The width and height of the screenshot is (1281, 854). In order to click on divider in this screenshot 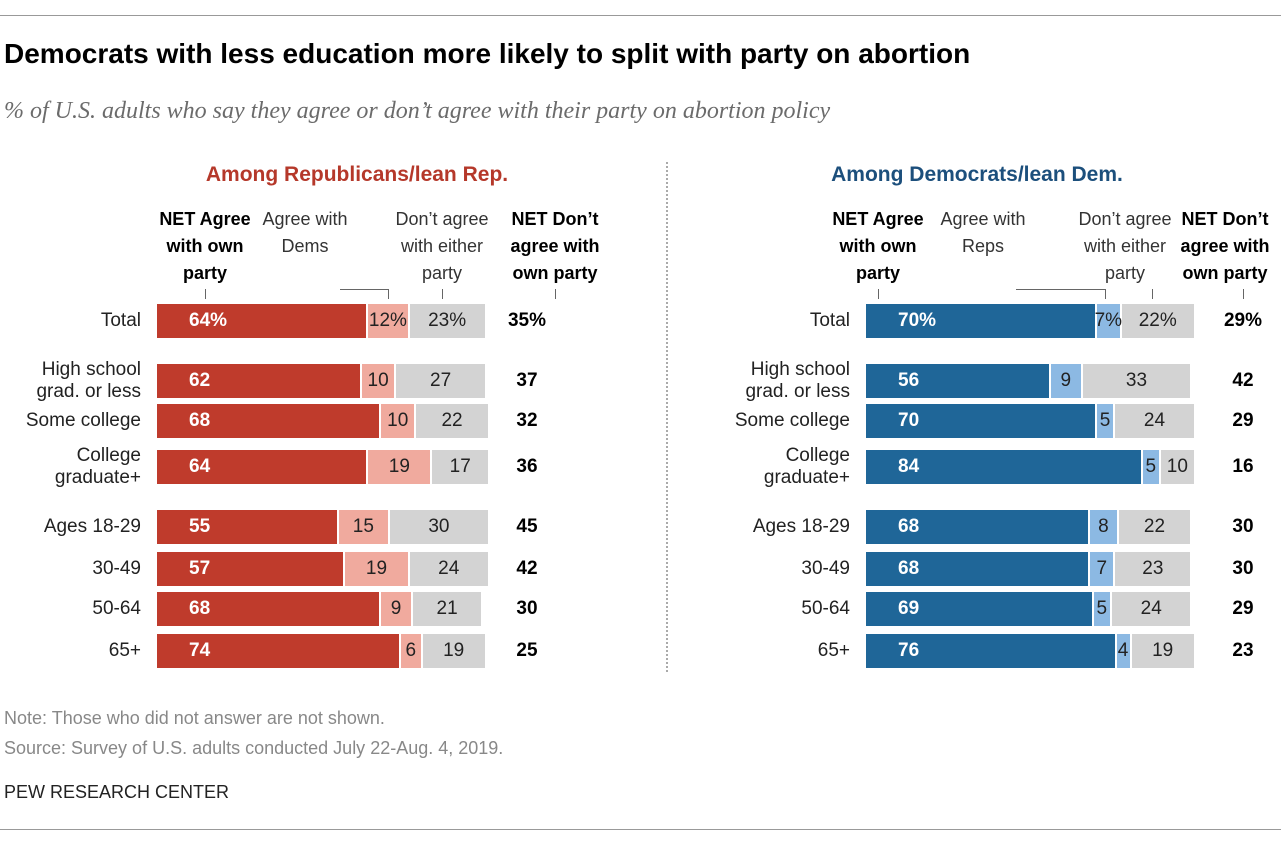, I will do `click(667, 417)`.